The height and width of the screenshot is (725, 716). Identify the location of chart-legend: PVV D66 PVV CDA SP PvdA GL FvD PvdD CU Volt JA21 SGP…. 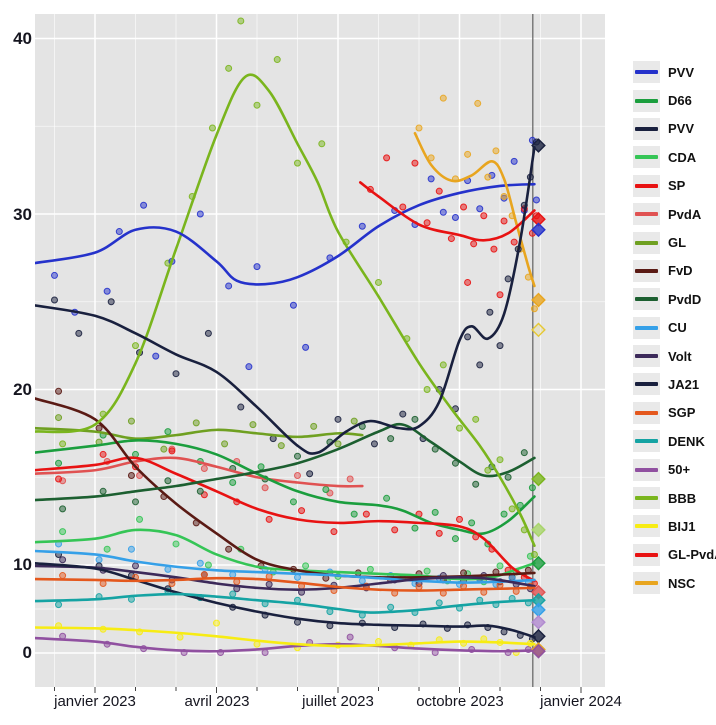
(674, 327).